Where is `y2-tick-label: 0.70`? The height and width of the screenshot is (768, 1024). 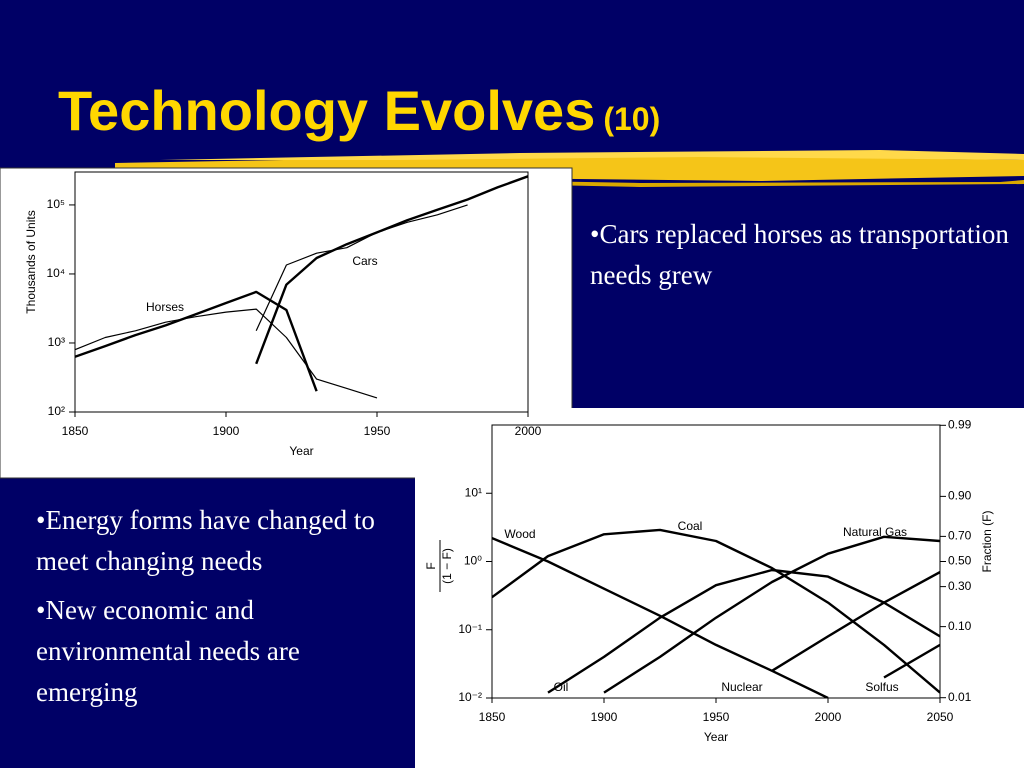 y2-tick-label: 0.70 is located at coordinates (960, 536).